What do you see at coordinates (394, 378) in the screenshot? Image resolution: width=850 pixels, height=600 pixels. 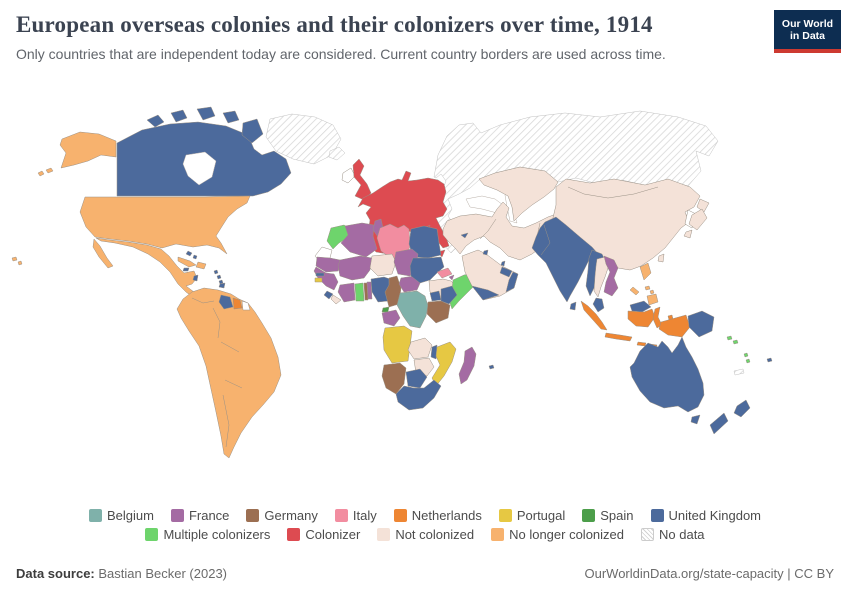 I see `region-namibia` at bounding box center [394, 378].